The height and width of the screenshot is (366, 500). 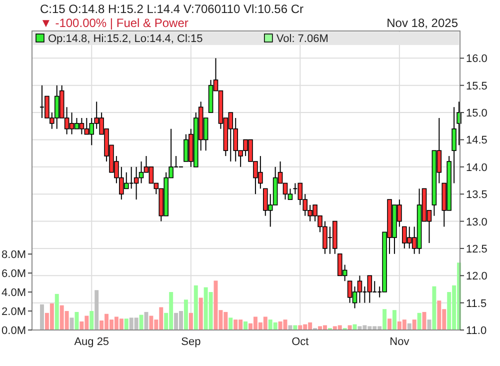 What do you see at coordinates (300, 342) in the screenshot?
I see `x-tick-label: Oct` at bounding box center [300, 342].